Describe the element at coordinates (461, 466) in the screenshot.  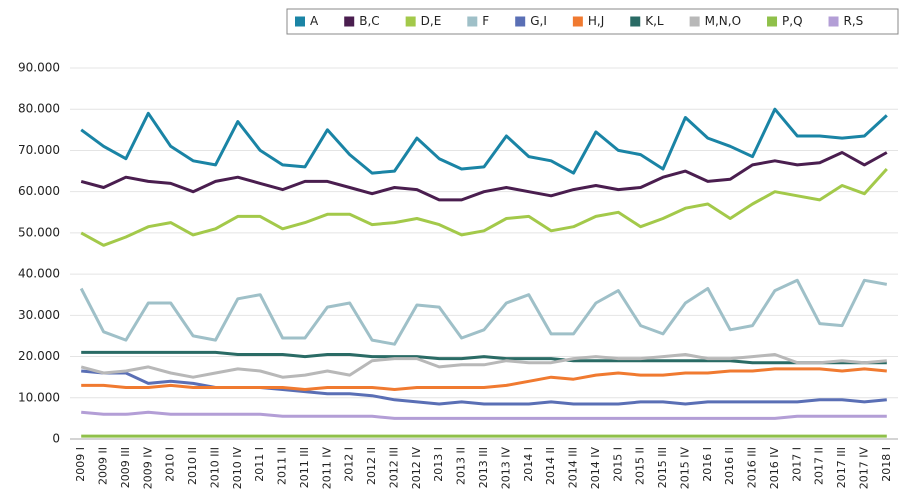
I see `x-tick-label: 2013 II` at that location.